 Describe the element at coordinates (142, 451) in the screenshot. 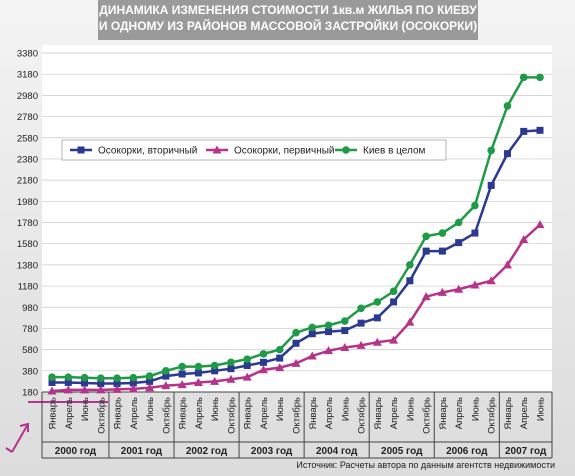

I see `group-label: 2001 год` at that location.